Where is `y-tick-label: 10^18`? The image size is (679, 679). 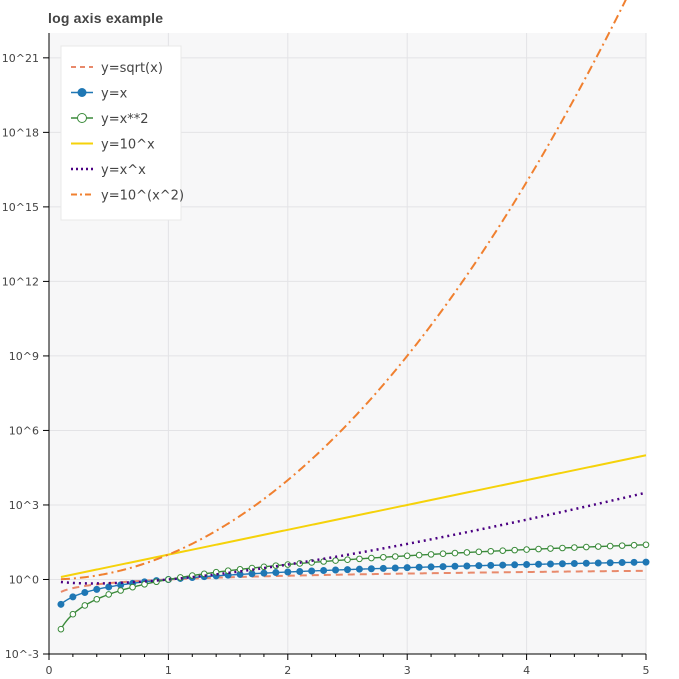
y-tick-label: 10^18 is located at coordinates (20, 132).